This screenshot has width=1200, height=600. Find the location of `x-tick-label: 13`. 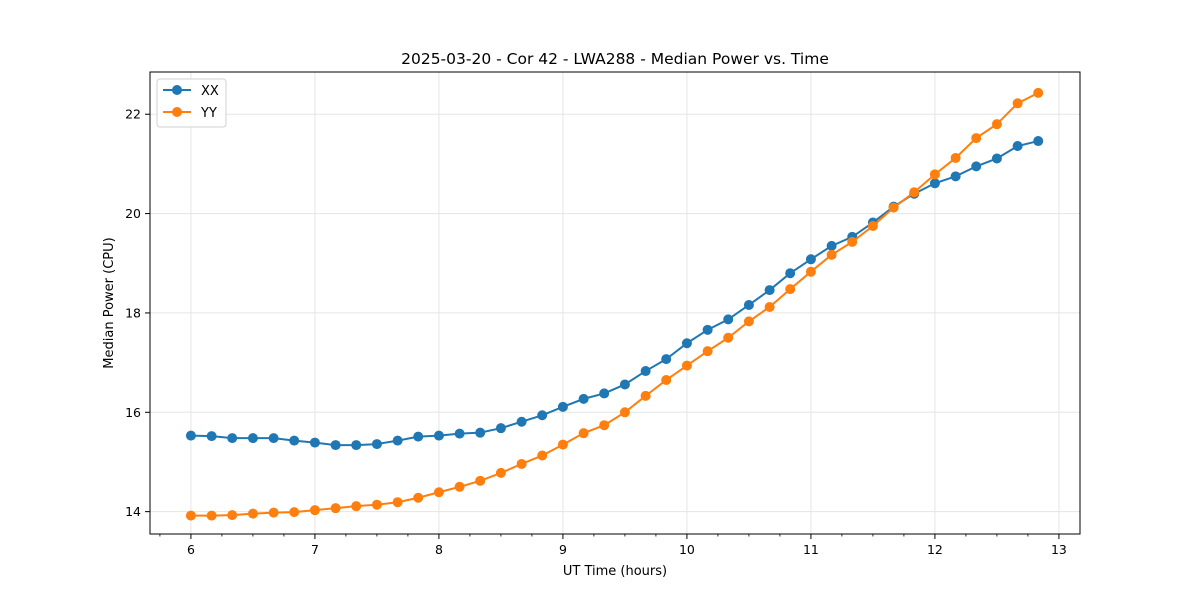

x-tick-label: 13 is located at coordinates (1059, 549).